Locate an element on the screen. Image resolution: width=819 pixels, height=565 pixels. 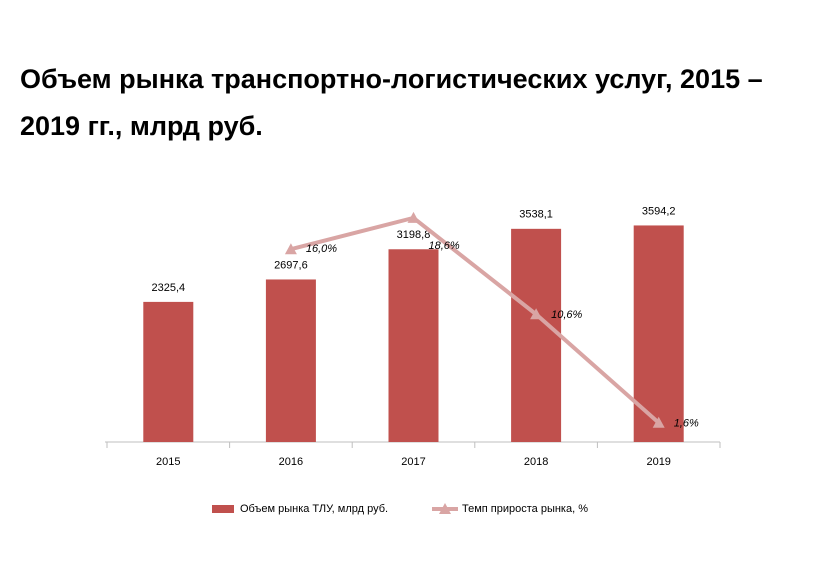
bar-value-label: 3198,8 is located at coordinates (414, 235).